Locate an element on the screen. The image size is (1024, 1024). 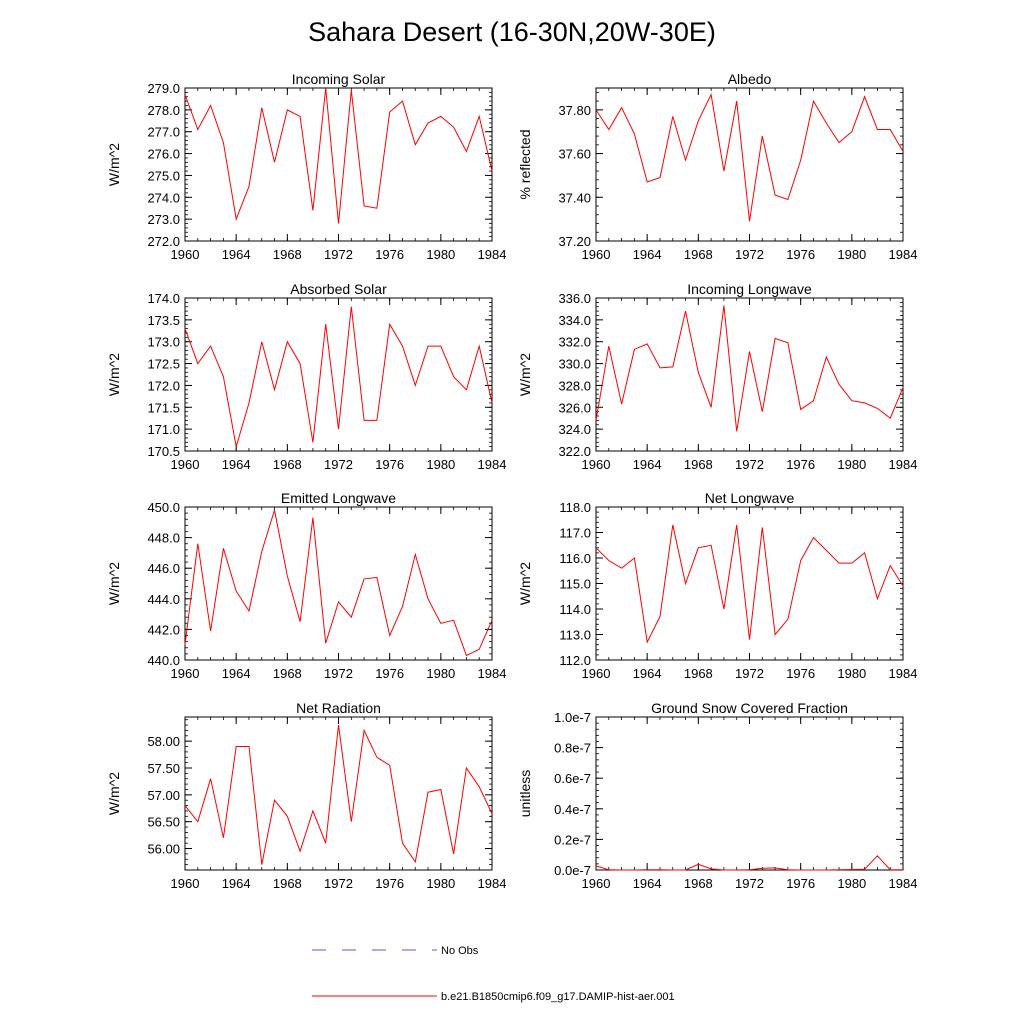
panel-7-x-tick-label: 1972 is located at coordinates (338, 883).